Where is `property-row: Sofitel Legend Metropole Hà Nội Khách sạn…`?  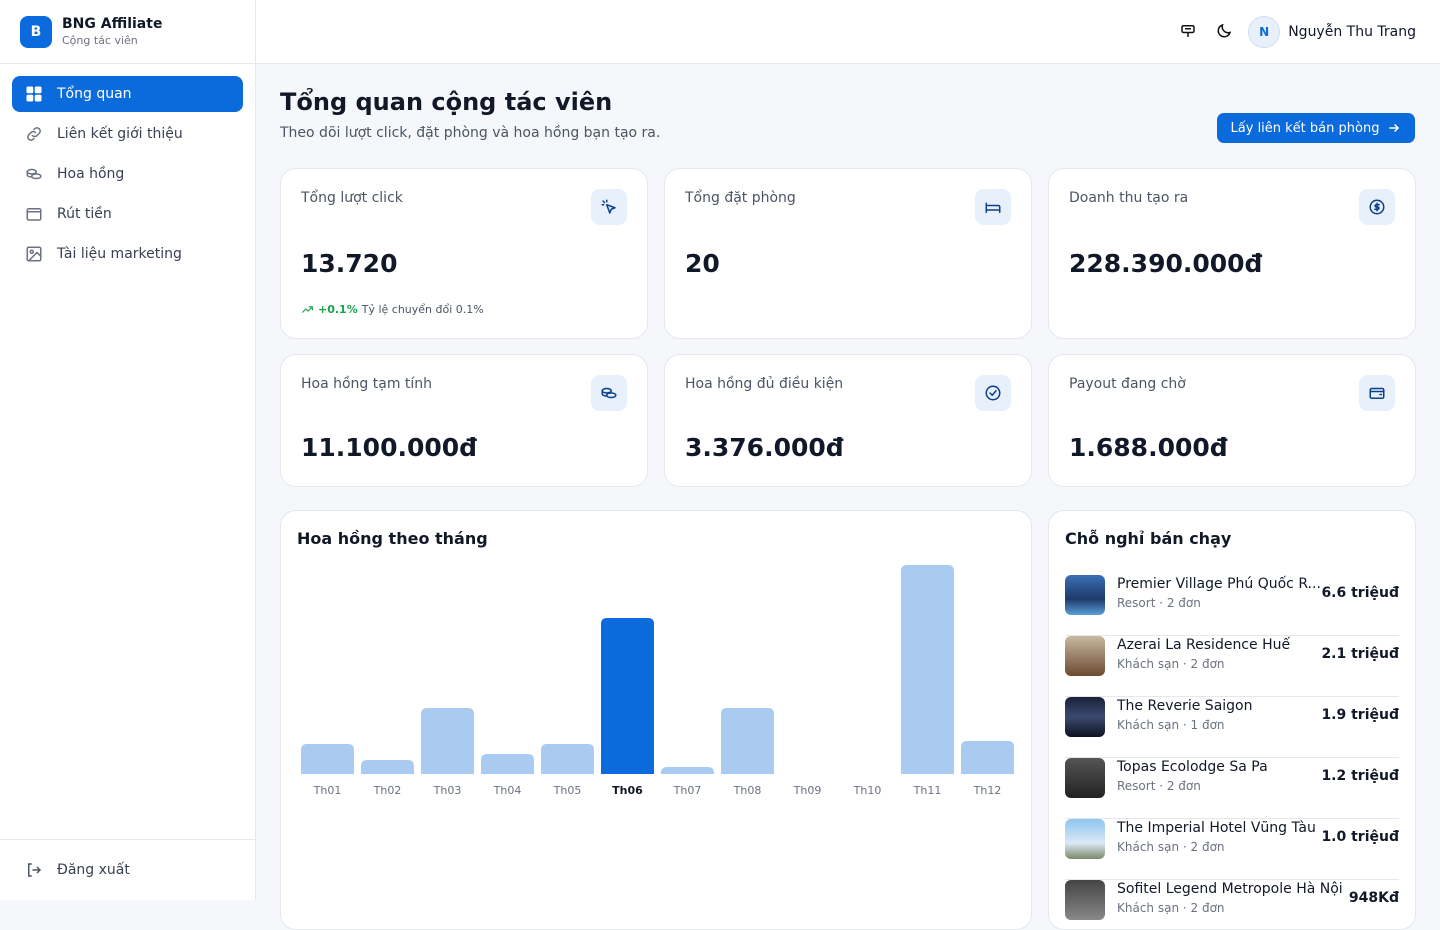 property-row: Sofitel Legend Metropole Hà Nội Khách sạn… is located at coordinates (1232, 904).